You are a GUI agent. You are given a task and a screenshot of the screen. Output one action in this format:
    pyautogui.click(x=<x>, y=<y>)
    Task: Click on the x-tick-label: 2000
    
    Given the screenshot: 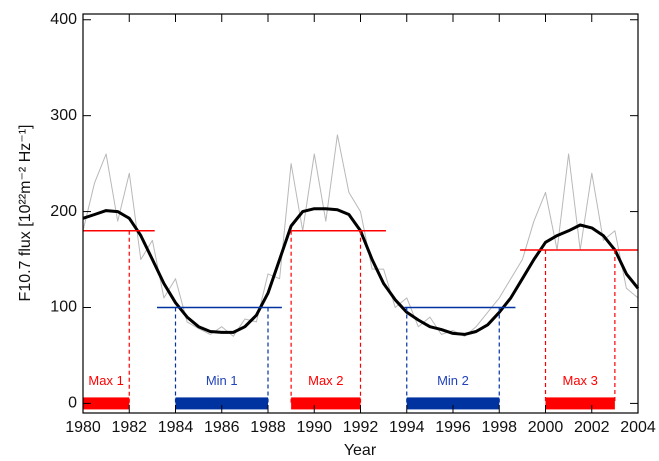 What is the action you would take?
    pyautogui.click(x=546, y=427)
    